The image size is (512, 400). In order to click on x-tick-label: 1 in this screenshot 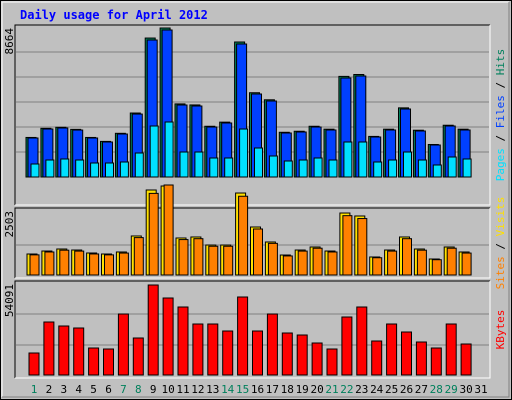, I will do `click(34, 389)`.